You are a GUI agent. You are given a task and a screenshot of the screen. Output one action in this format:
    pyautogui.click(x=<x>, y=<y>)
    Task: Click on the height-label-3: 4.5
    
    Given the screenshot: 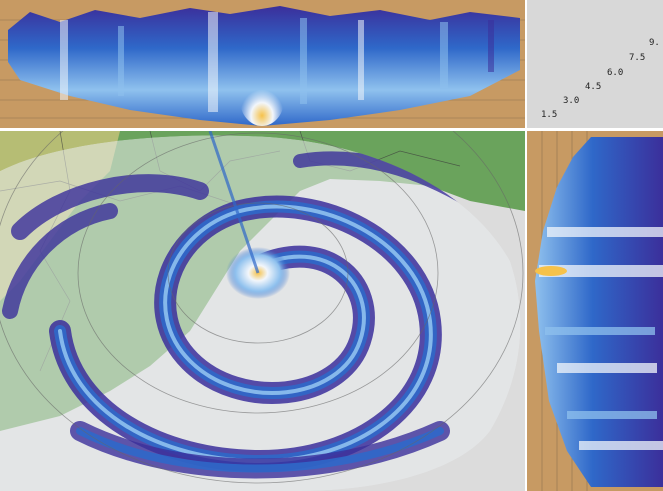 What is the action you would take?
    pyautogui.click(x=593, y=87)
    